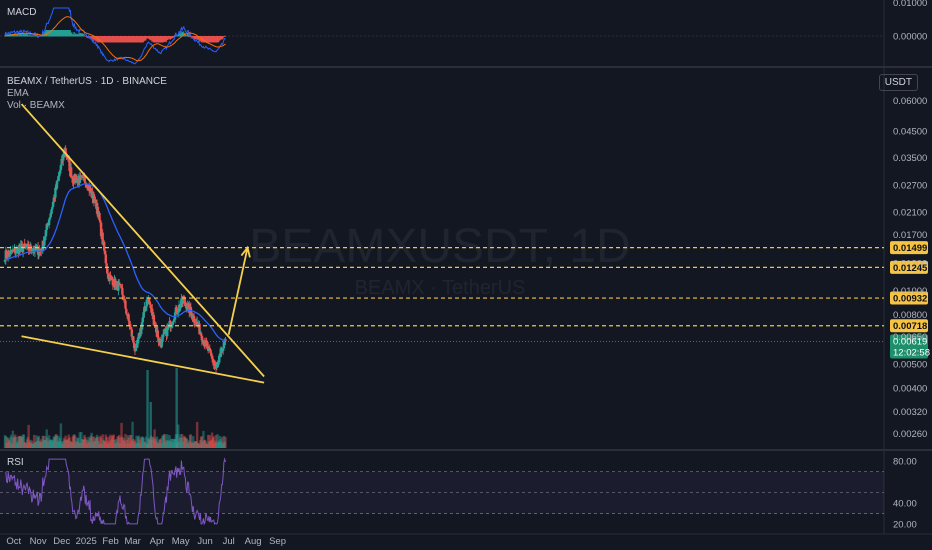  I want to click on breakout-arrow-shaft, so click(238, 291).